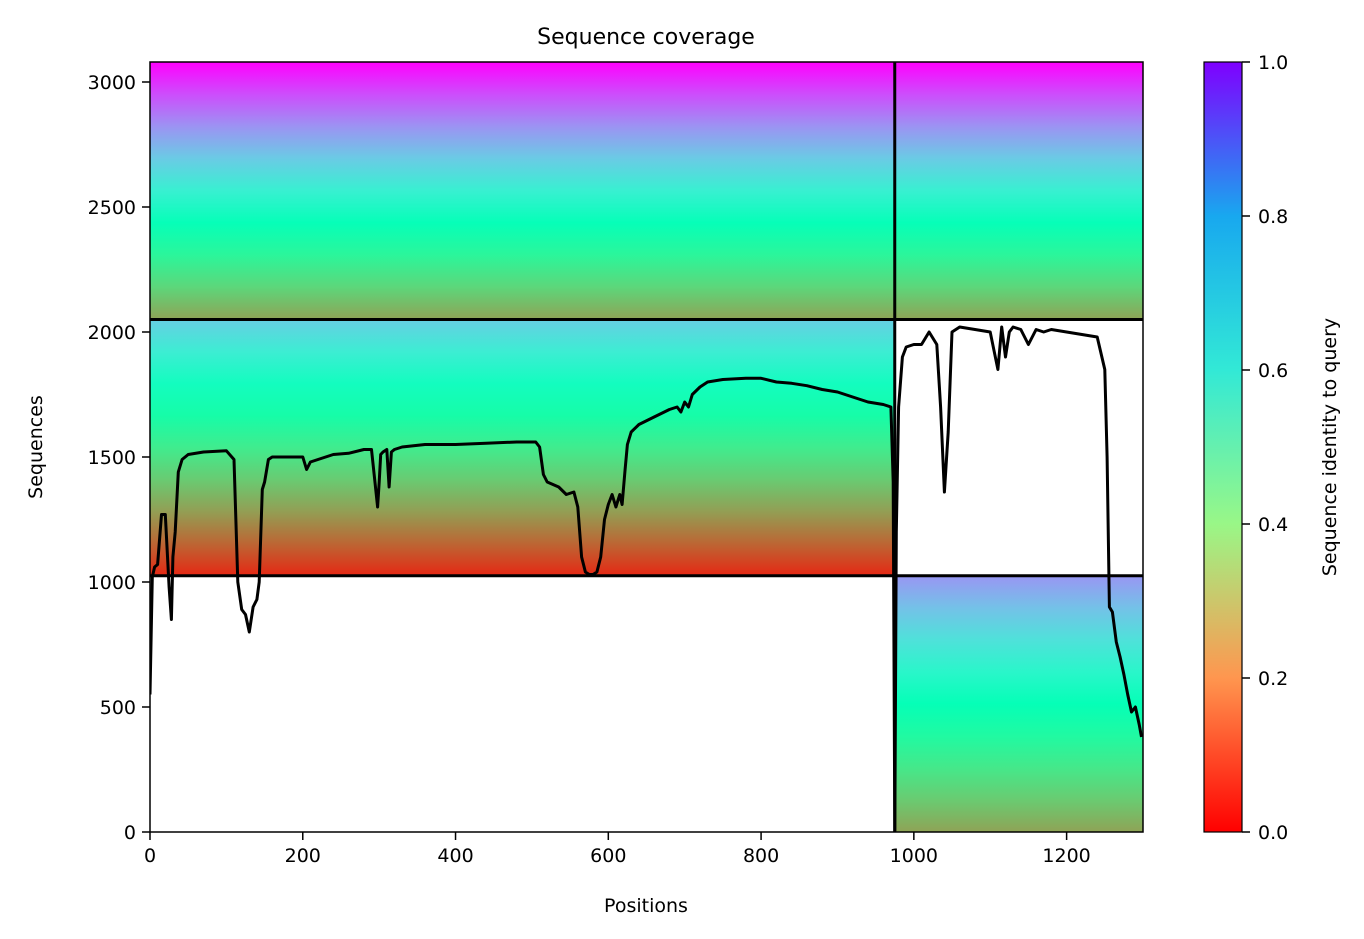 Image resolution: width=1364 pixels, height=939 pixels. Describe the element at coordinates (1273, 217) in the screenshot. I see `colorbar-tick-label: 0.8` at that location.